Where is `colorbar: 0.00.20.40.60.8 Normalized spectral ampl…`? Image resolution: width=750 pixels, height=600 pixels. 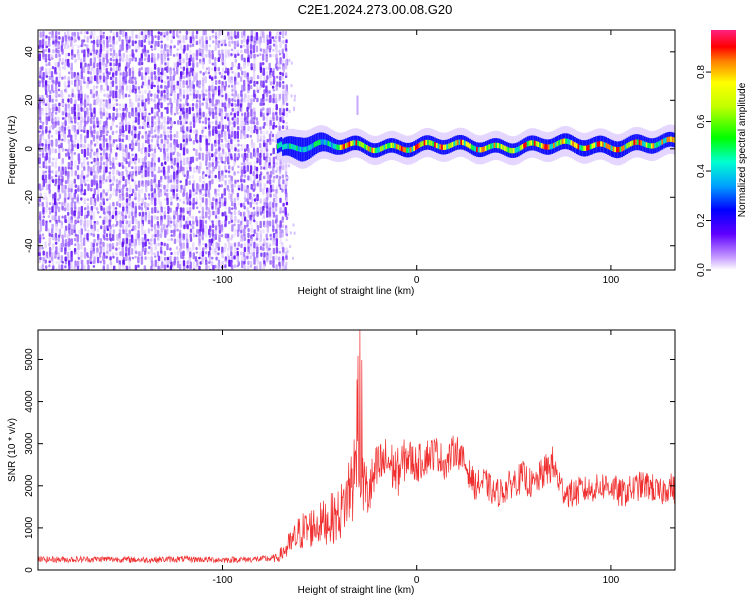 colorbar: 0.00.20.40.60.8 Normalized spectral ampl… is located at coordinates (722, 153).